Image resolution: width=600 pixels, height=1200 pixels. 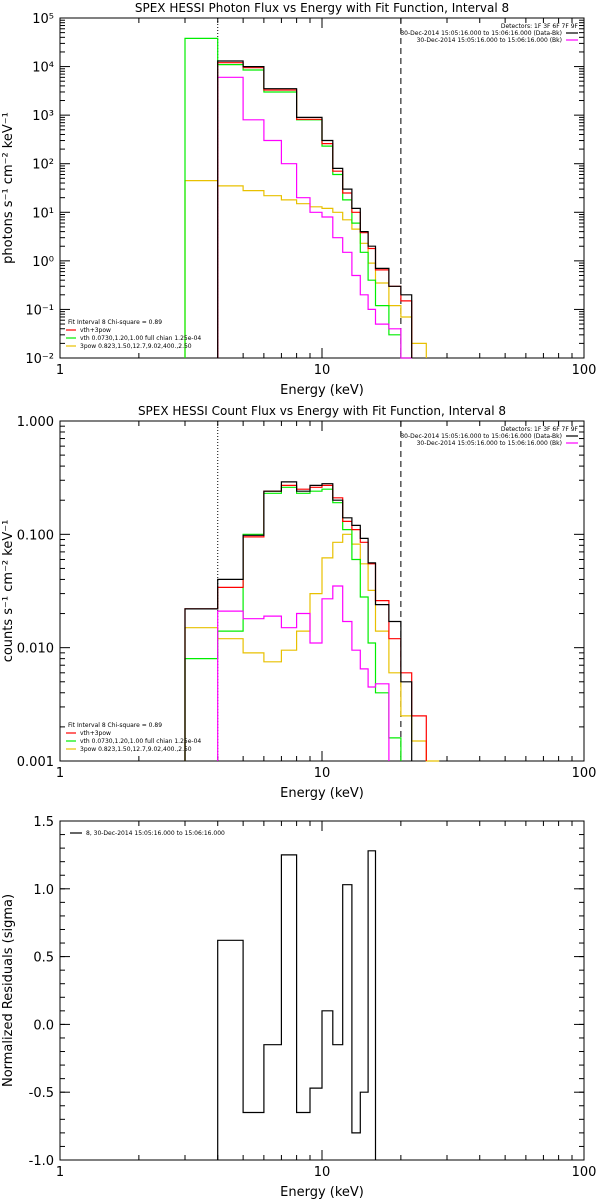 What do you see at coordinates (43, 890) in the screenshot?
I see `y-tick-label: 1.0` at bounding box center [43, 890].